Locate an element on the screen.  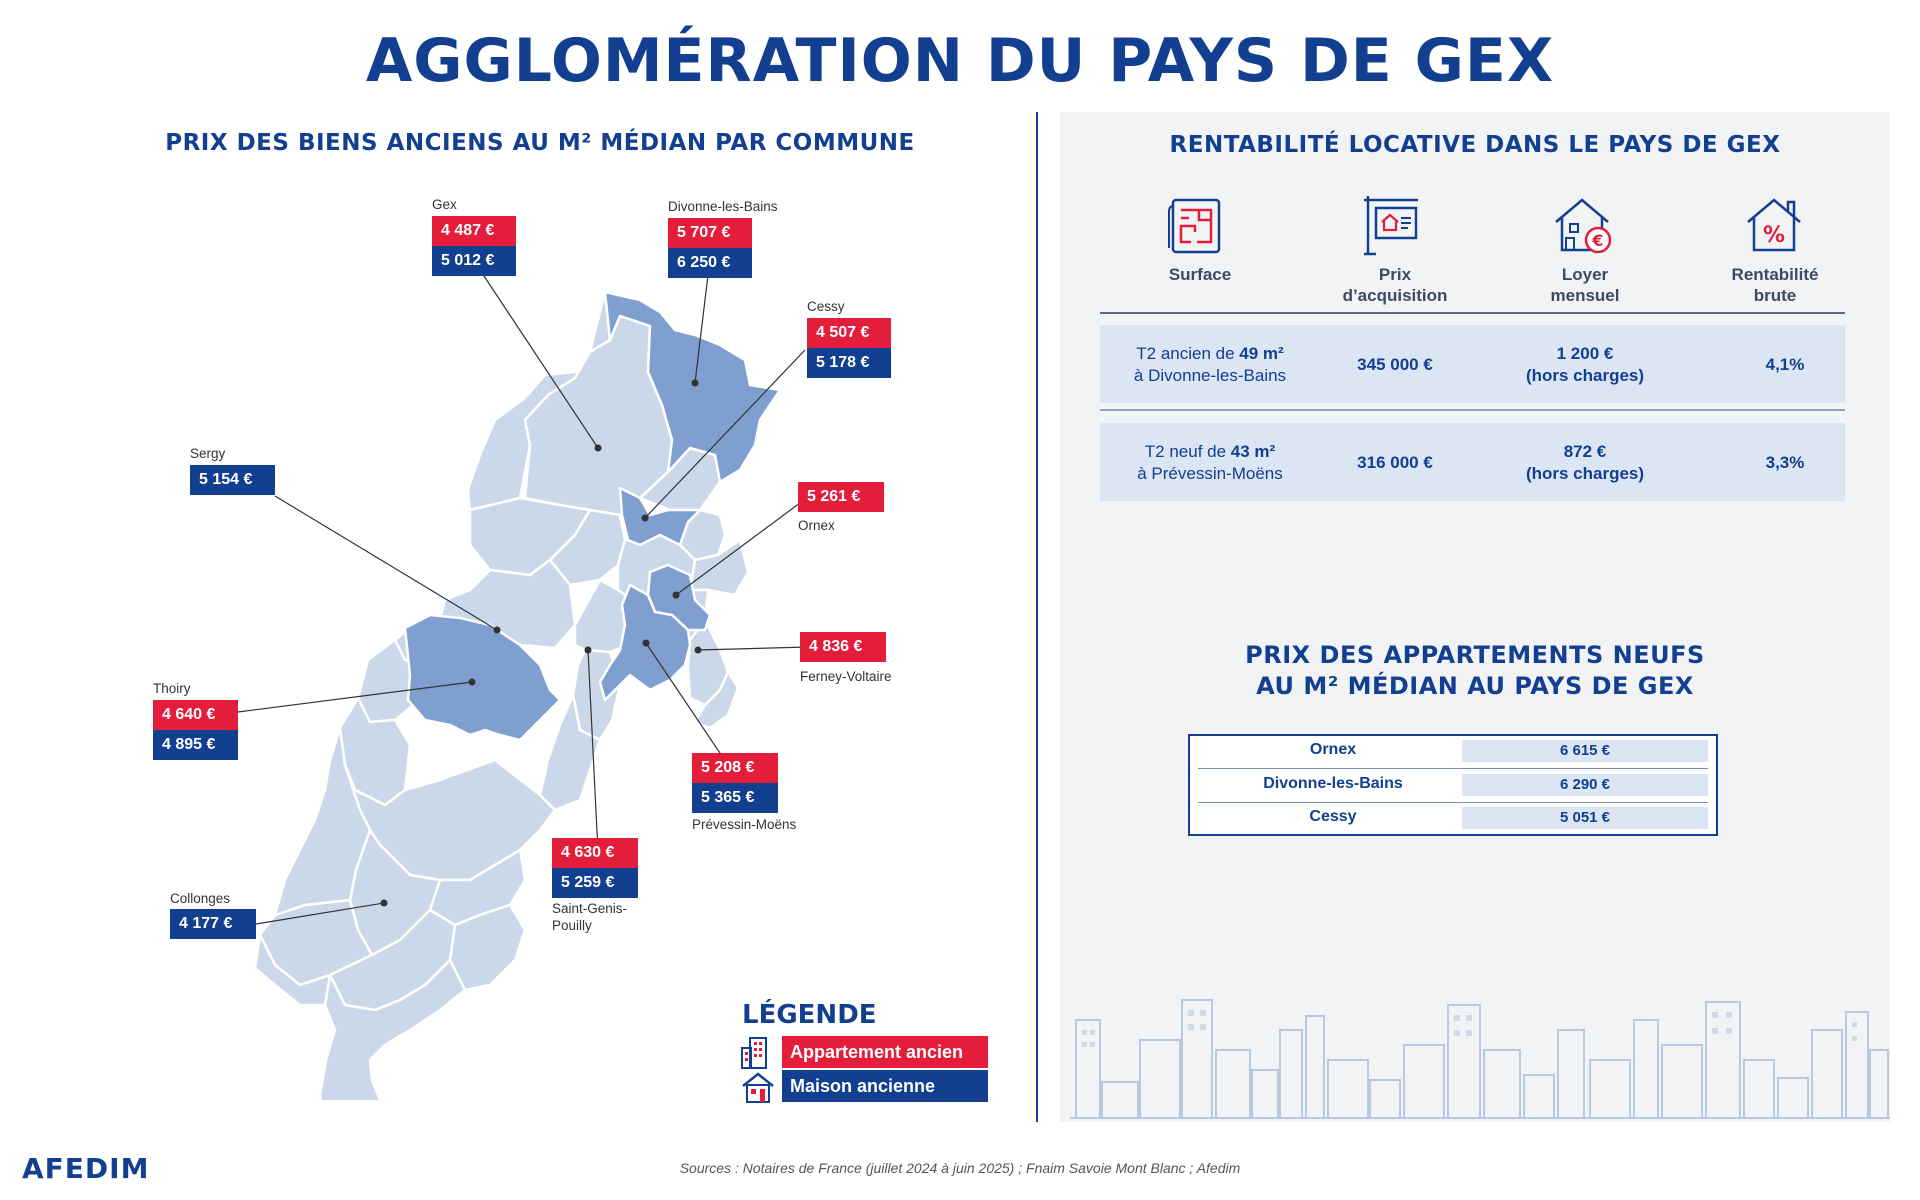
house-euro-icon: € is located at coordinates (1583, 226).